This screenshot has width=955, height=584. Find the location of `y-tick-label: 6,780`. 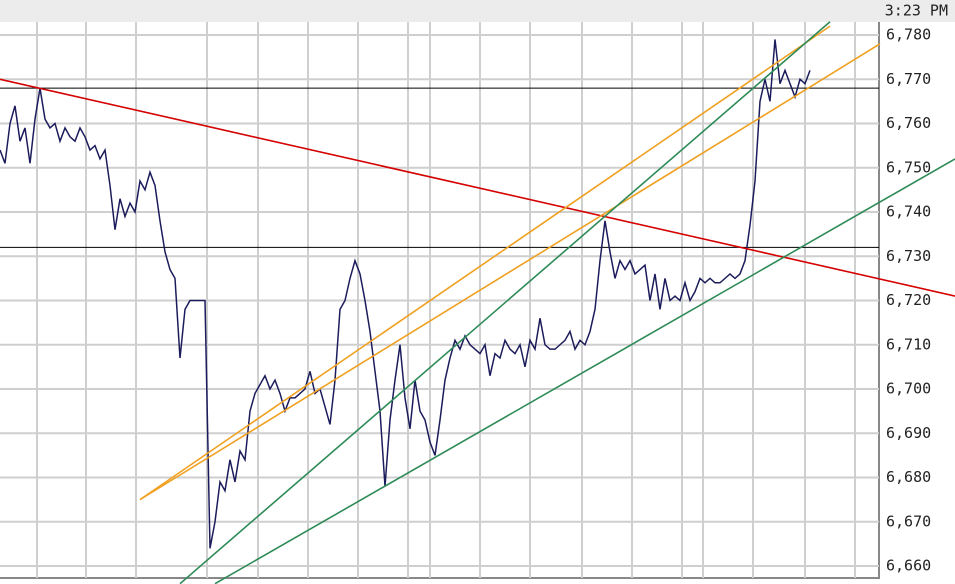

y-tick-label: 6,780 is located at coordinates (908, 35).